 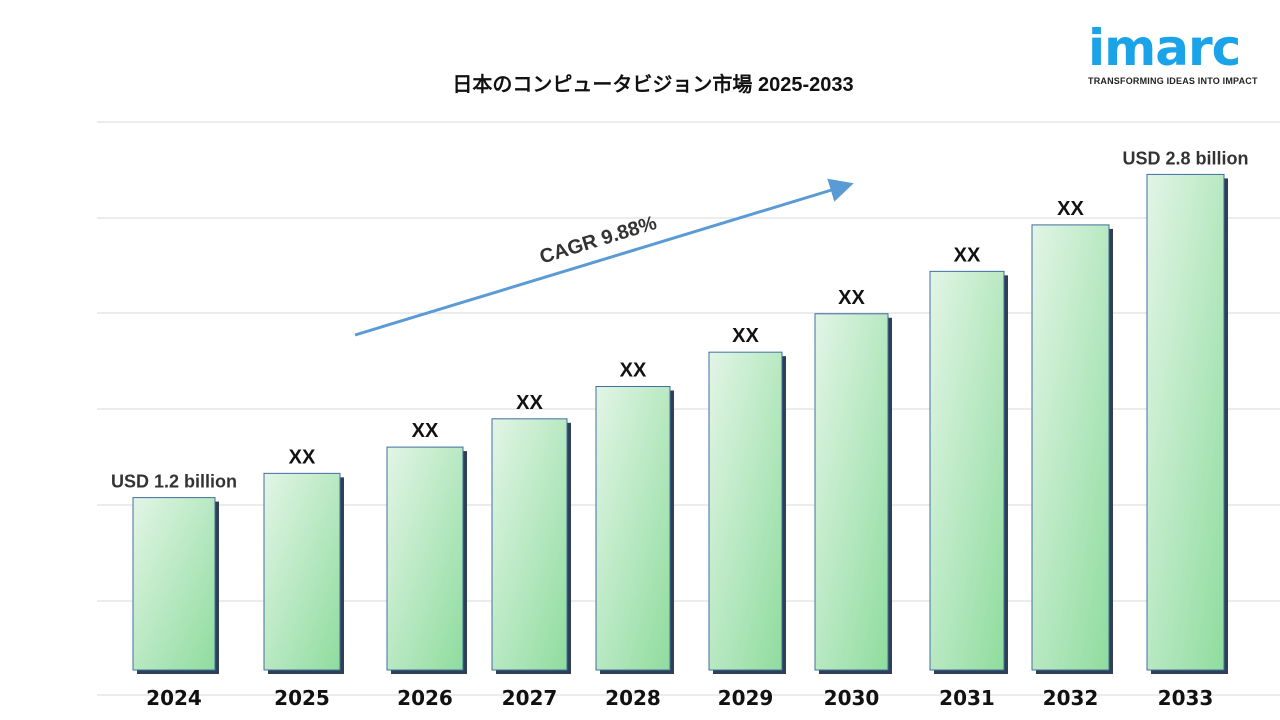 I want to click on data-label: USD 2.8 billion, so click(x=1185, y=158).